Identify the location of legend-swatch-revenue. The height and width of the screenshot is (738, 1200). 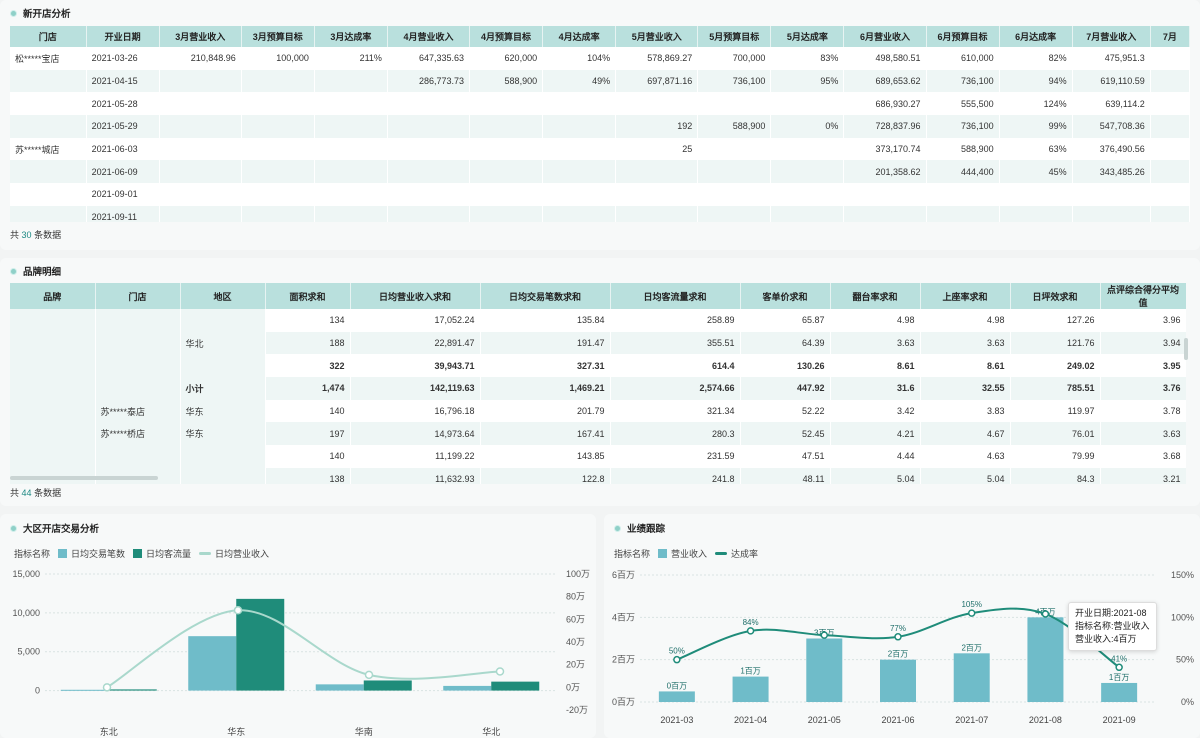
(205, 553).